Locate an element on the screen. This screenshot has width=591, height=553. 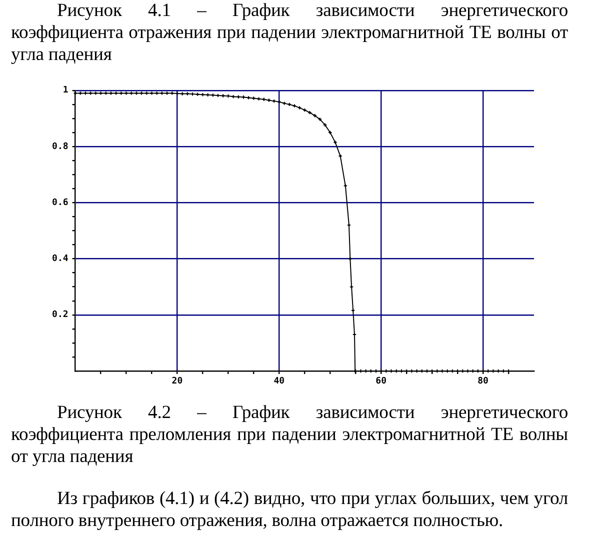
y-tick-label: 0.4 is located at coordinates (60, 259).